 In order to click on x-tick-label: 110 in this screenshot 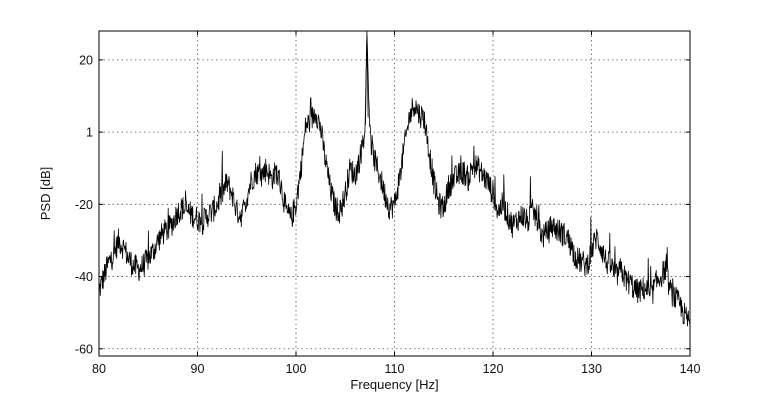, I will do `click(395, 369)`.